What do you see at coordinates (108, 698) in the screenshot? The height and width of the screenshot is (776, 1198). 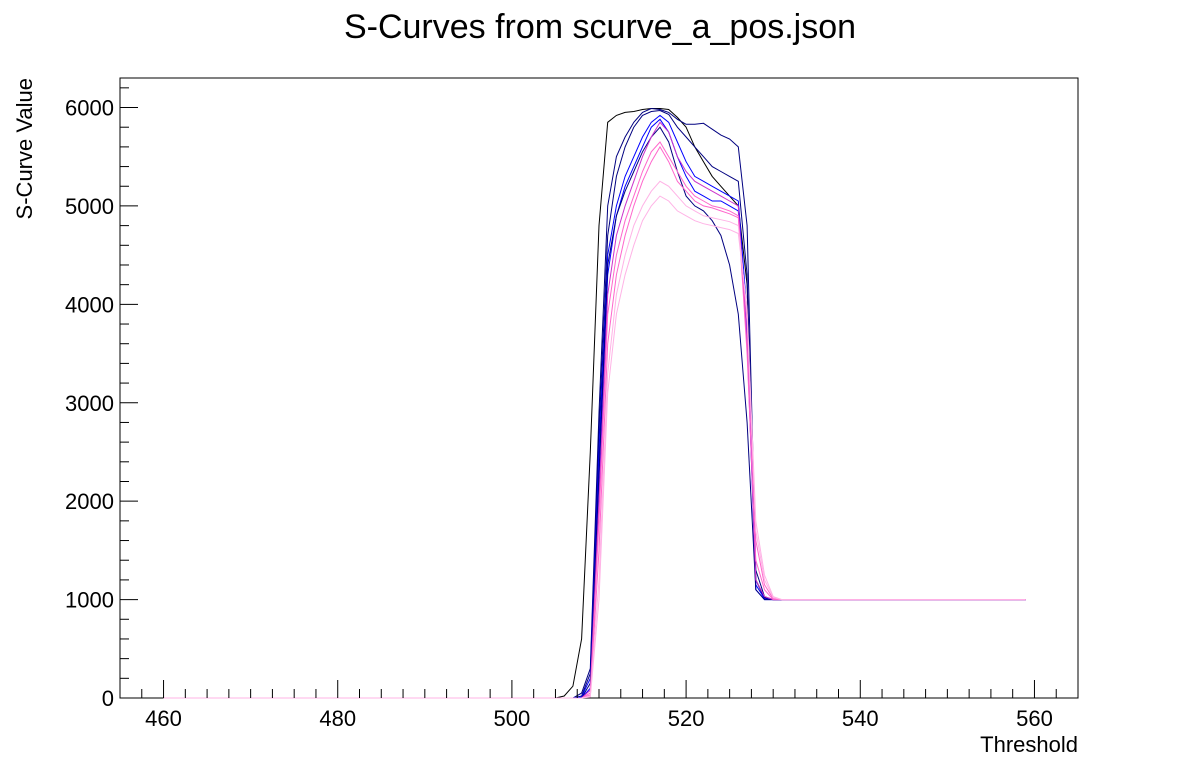 I see `y-tick-label: 0` at bounding box center [108, 698].